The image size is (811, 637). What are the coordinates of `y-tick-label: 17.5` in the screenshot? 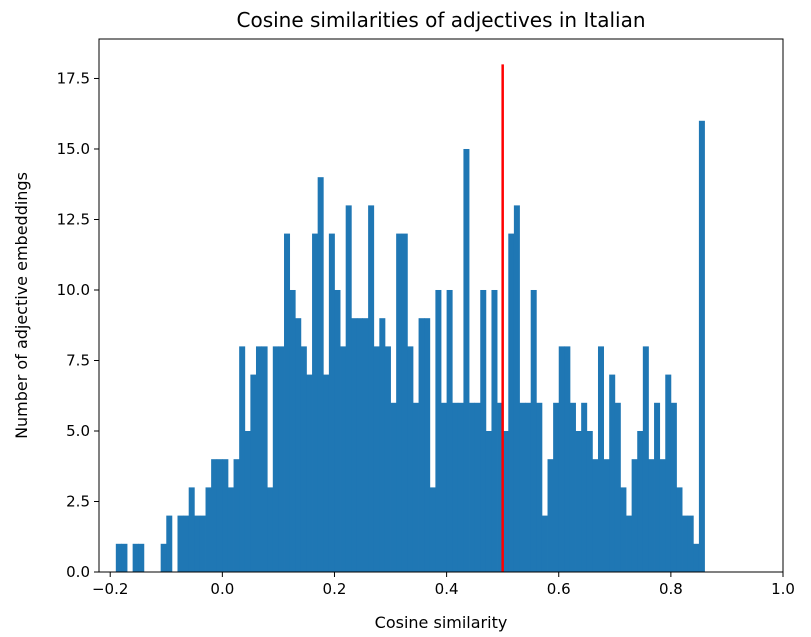 It's located at (73, 78).